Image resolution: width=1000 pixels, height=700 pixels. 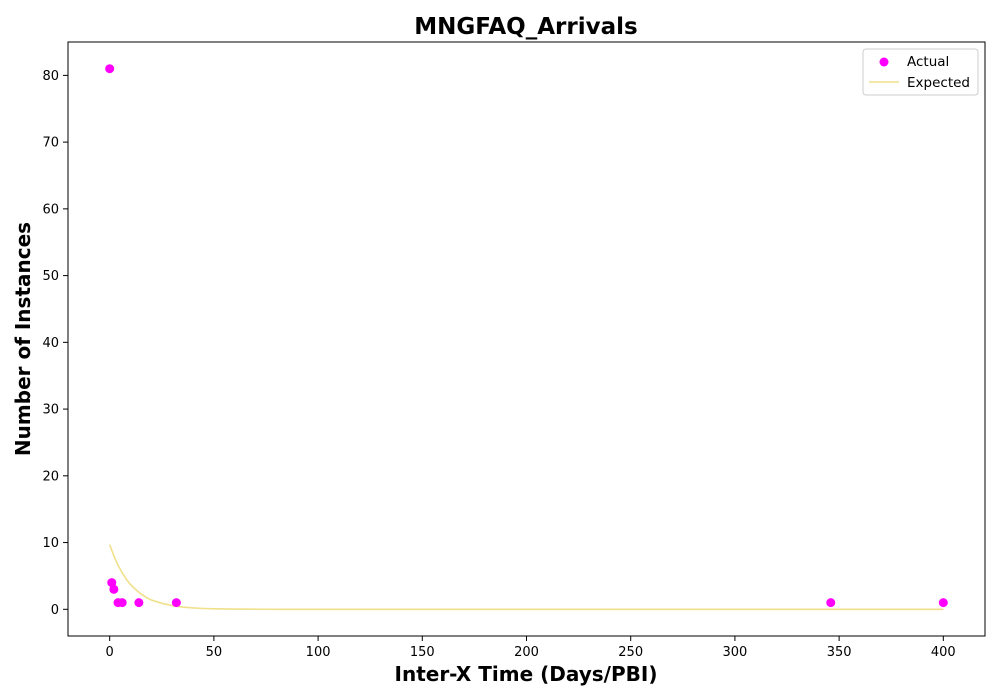 I want to click on legend-expected-label: Expected, so click(x=938, y=83).